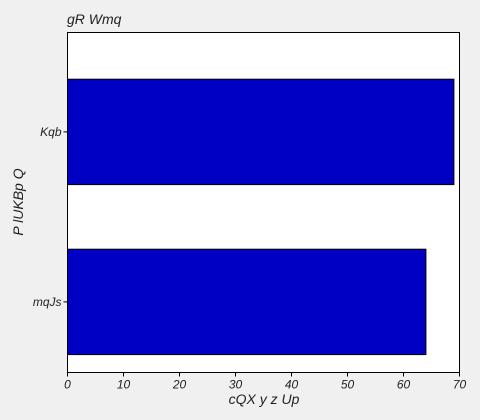 This screenshot has width=480, height=420. What do you see at coordinates (292, 385) in the screenshot?
I see `x-tick-label: 40` at bounding box center [292, 385].